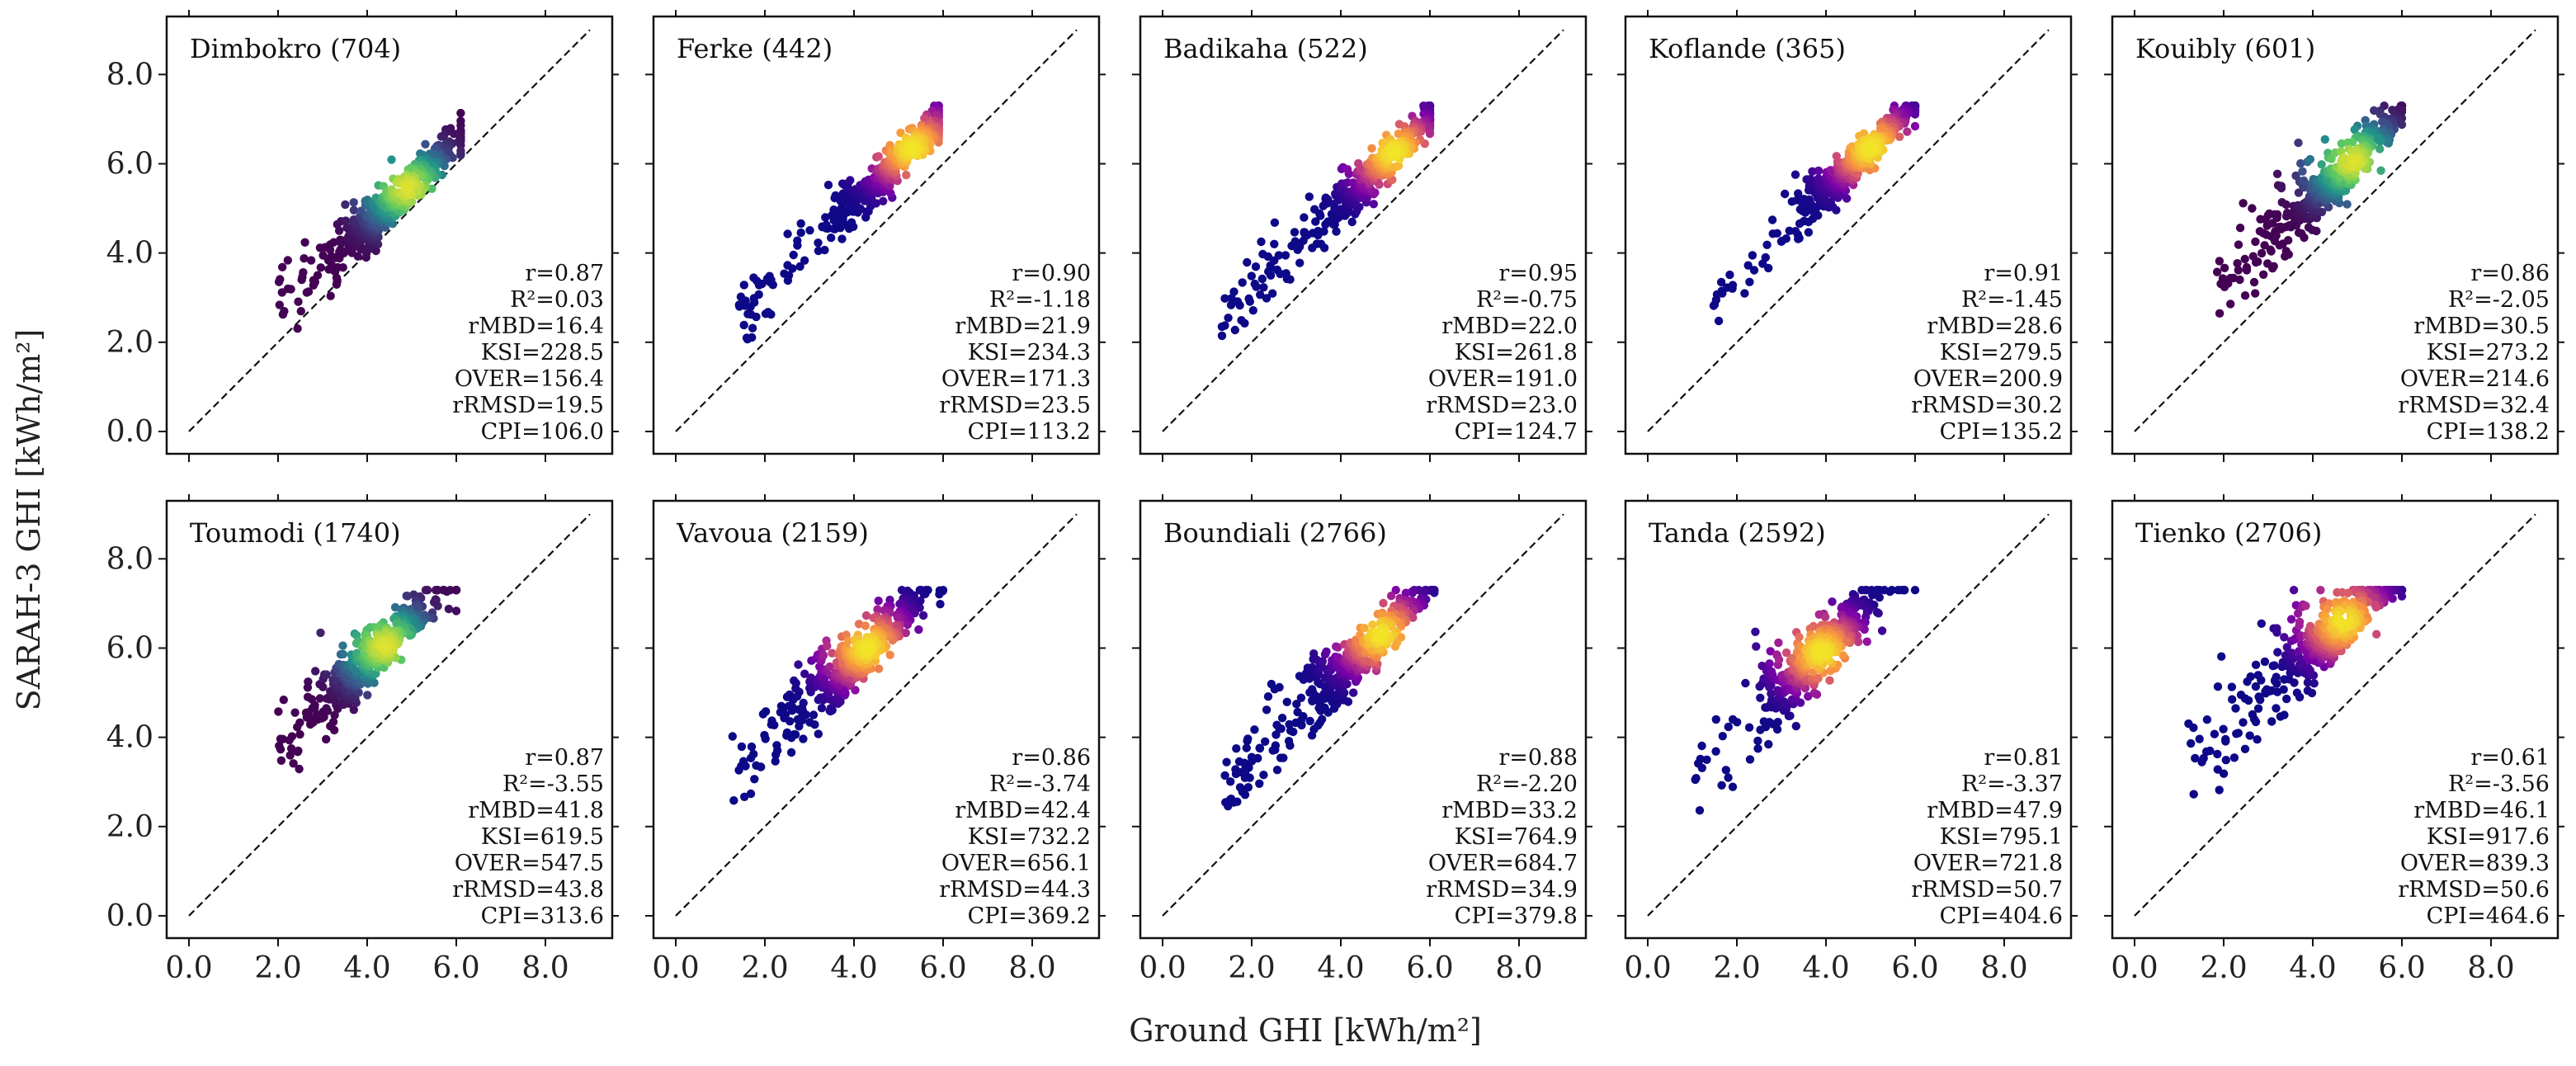 The image size is (2576, 1066). Describe the element at coordinates (1995, 810) in the screenshot. I see `stat-line: rMBD=47.9` at that location.